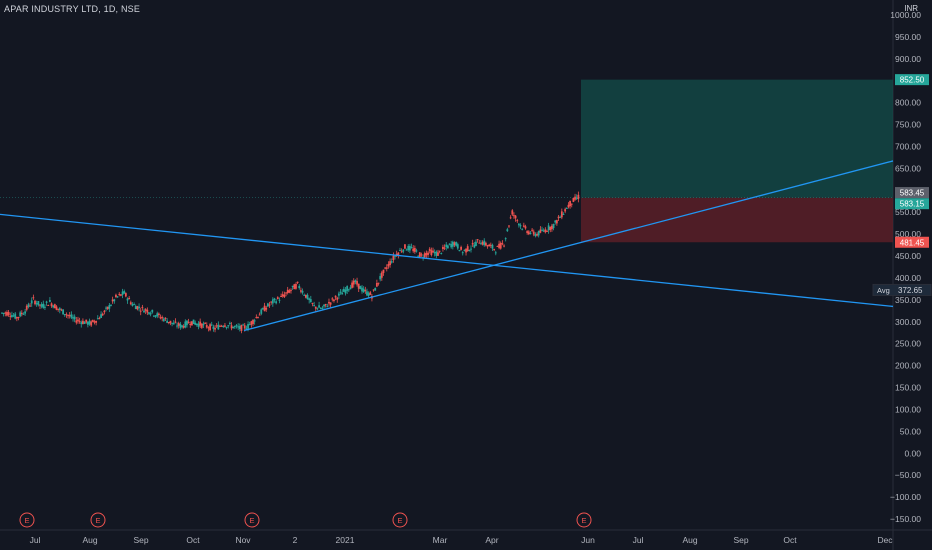 This screenshot has height=550, width=932. Describe the element at coordinates (737, 138) in the screenshot. I see `target-zone` at that location.